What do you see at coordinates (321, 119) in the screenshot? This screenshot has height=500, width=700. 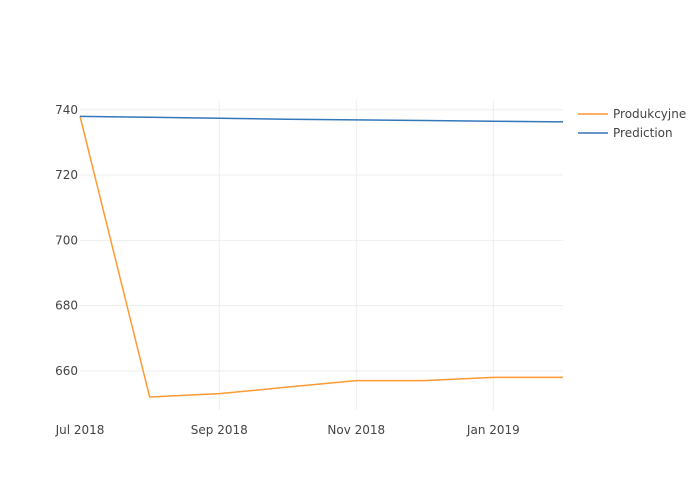 I see `series-line-prediction` at bounding box center [321, 119].